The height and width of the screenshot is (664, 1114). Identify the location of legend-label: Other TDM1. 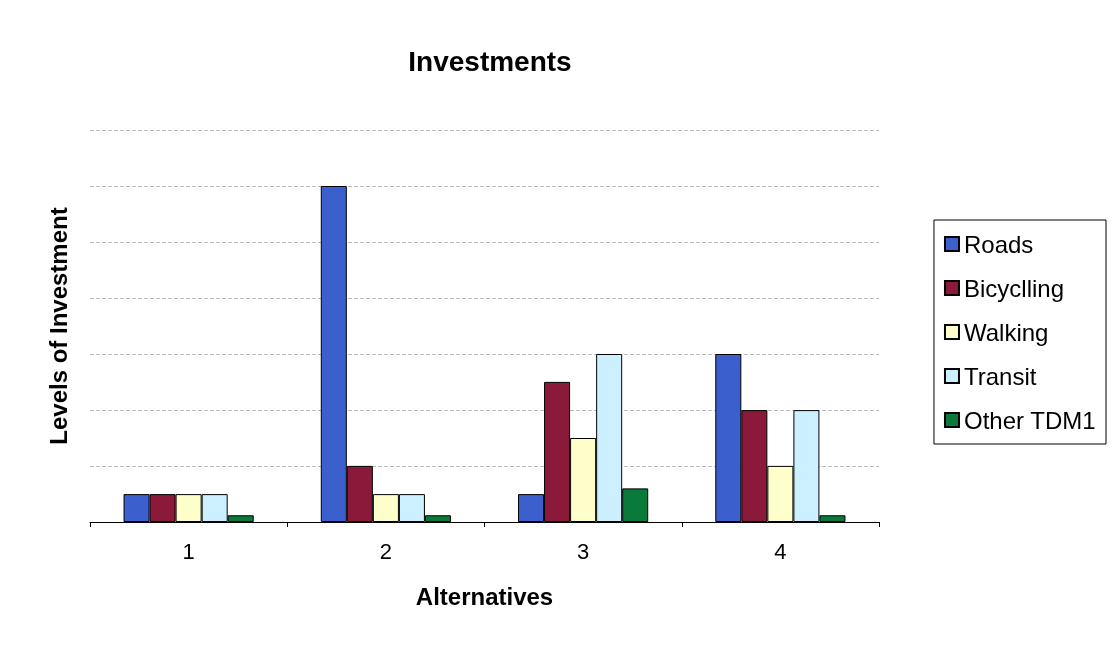
(1029, 420).